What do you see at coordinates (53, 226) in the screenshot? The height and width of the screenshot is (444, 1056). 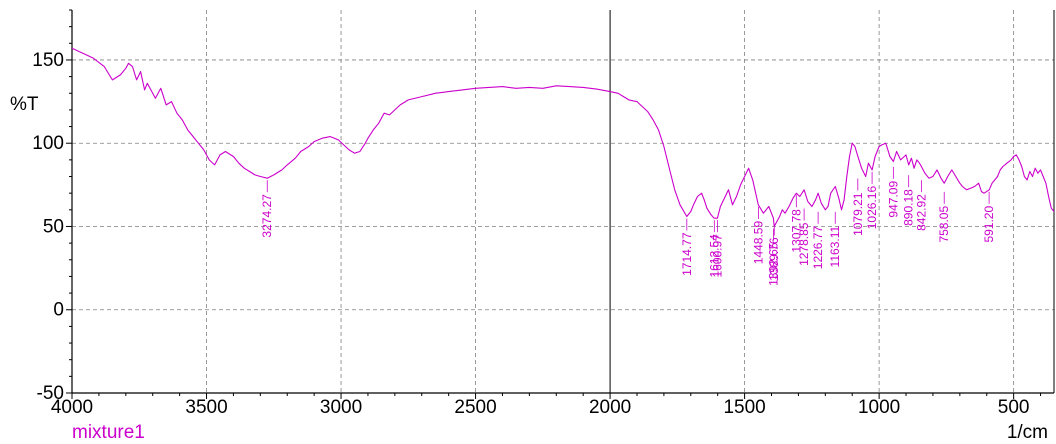 I see `y-tick-label: 50` at bounding box center [53, 226].